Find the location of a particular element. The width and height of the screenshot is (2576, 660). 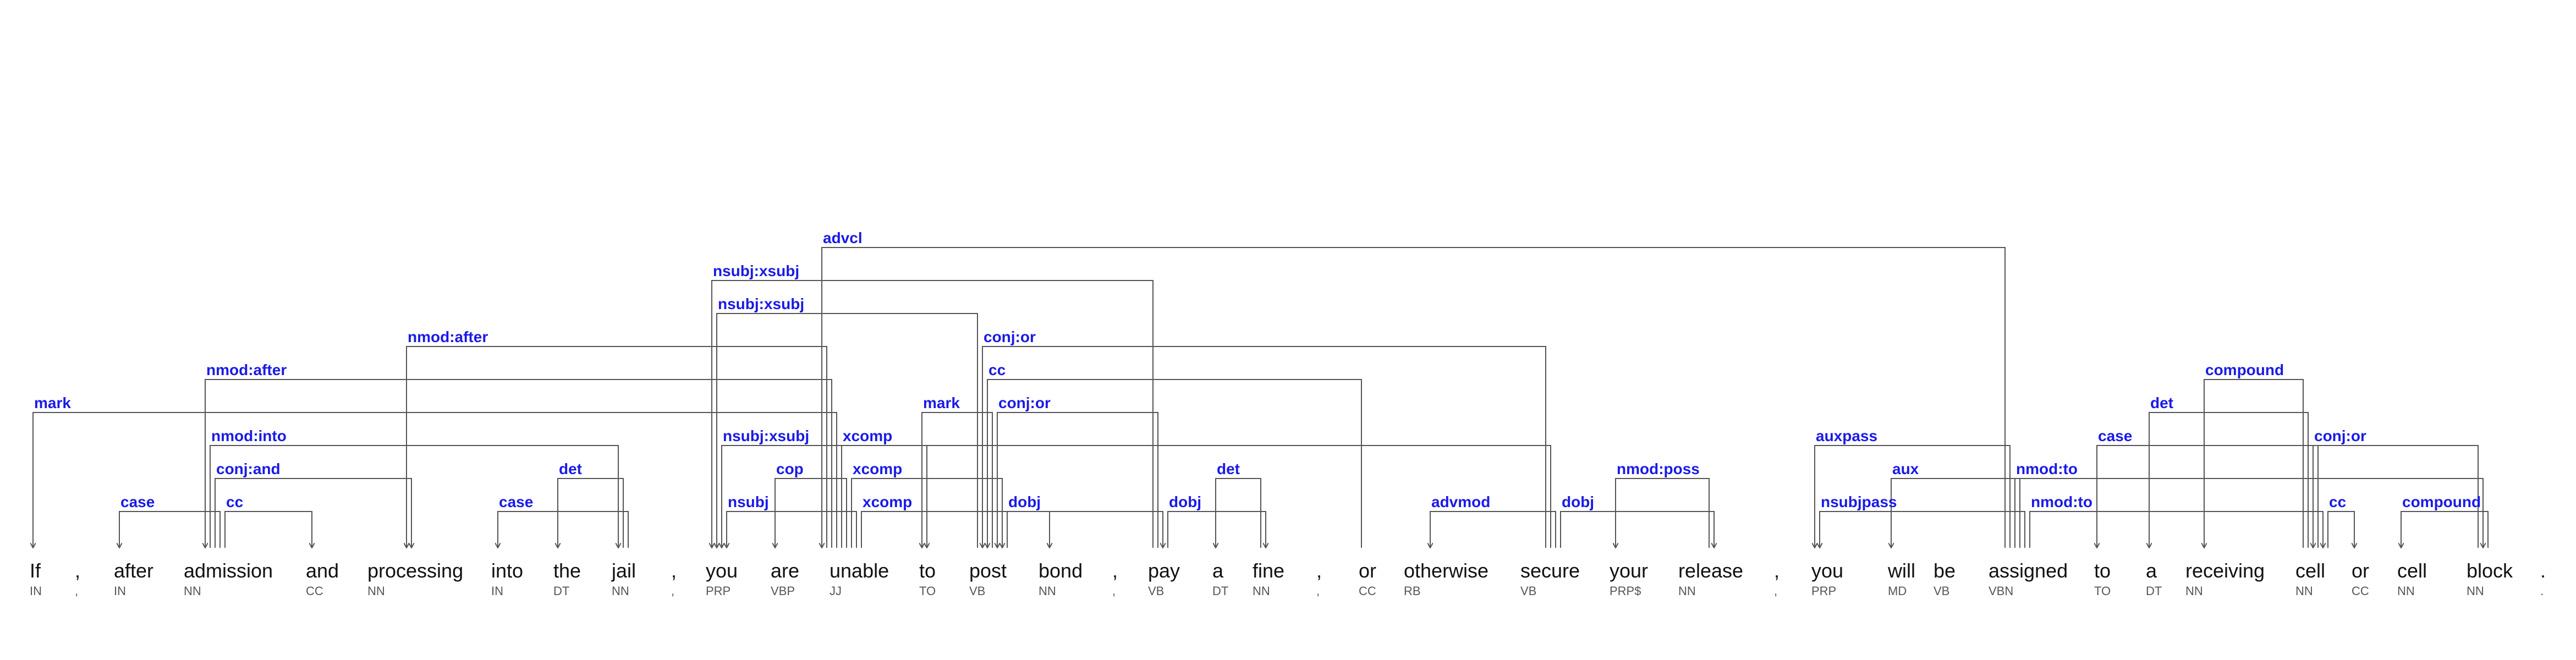

token-12: unable JJ is located at coordinates (859, 578).